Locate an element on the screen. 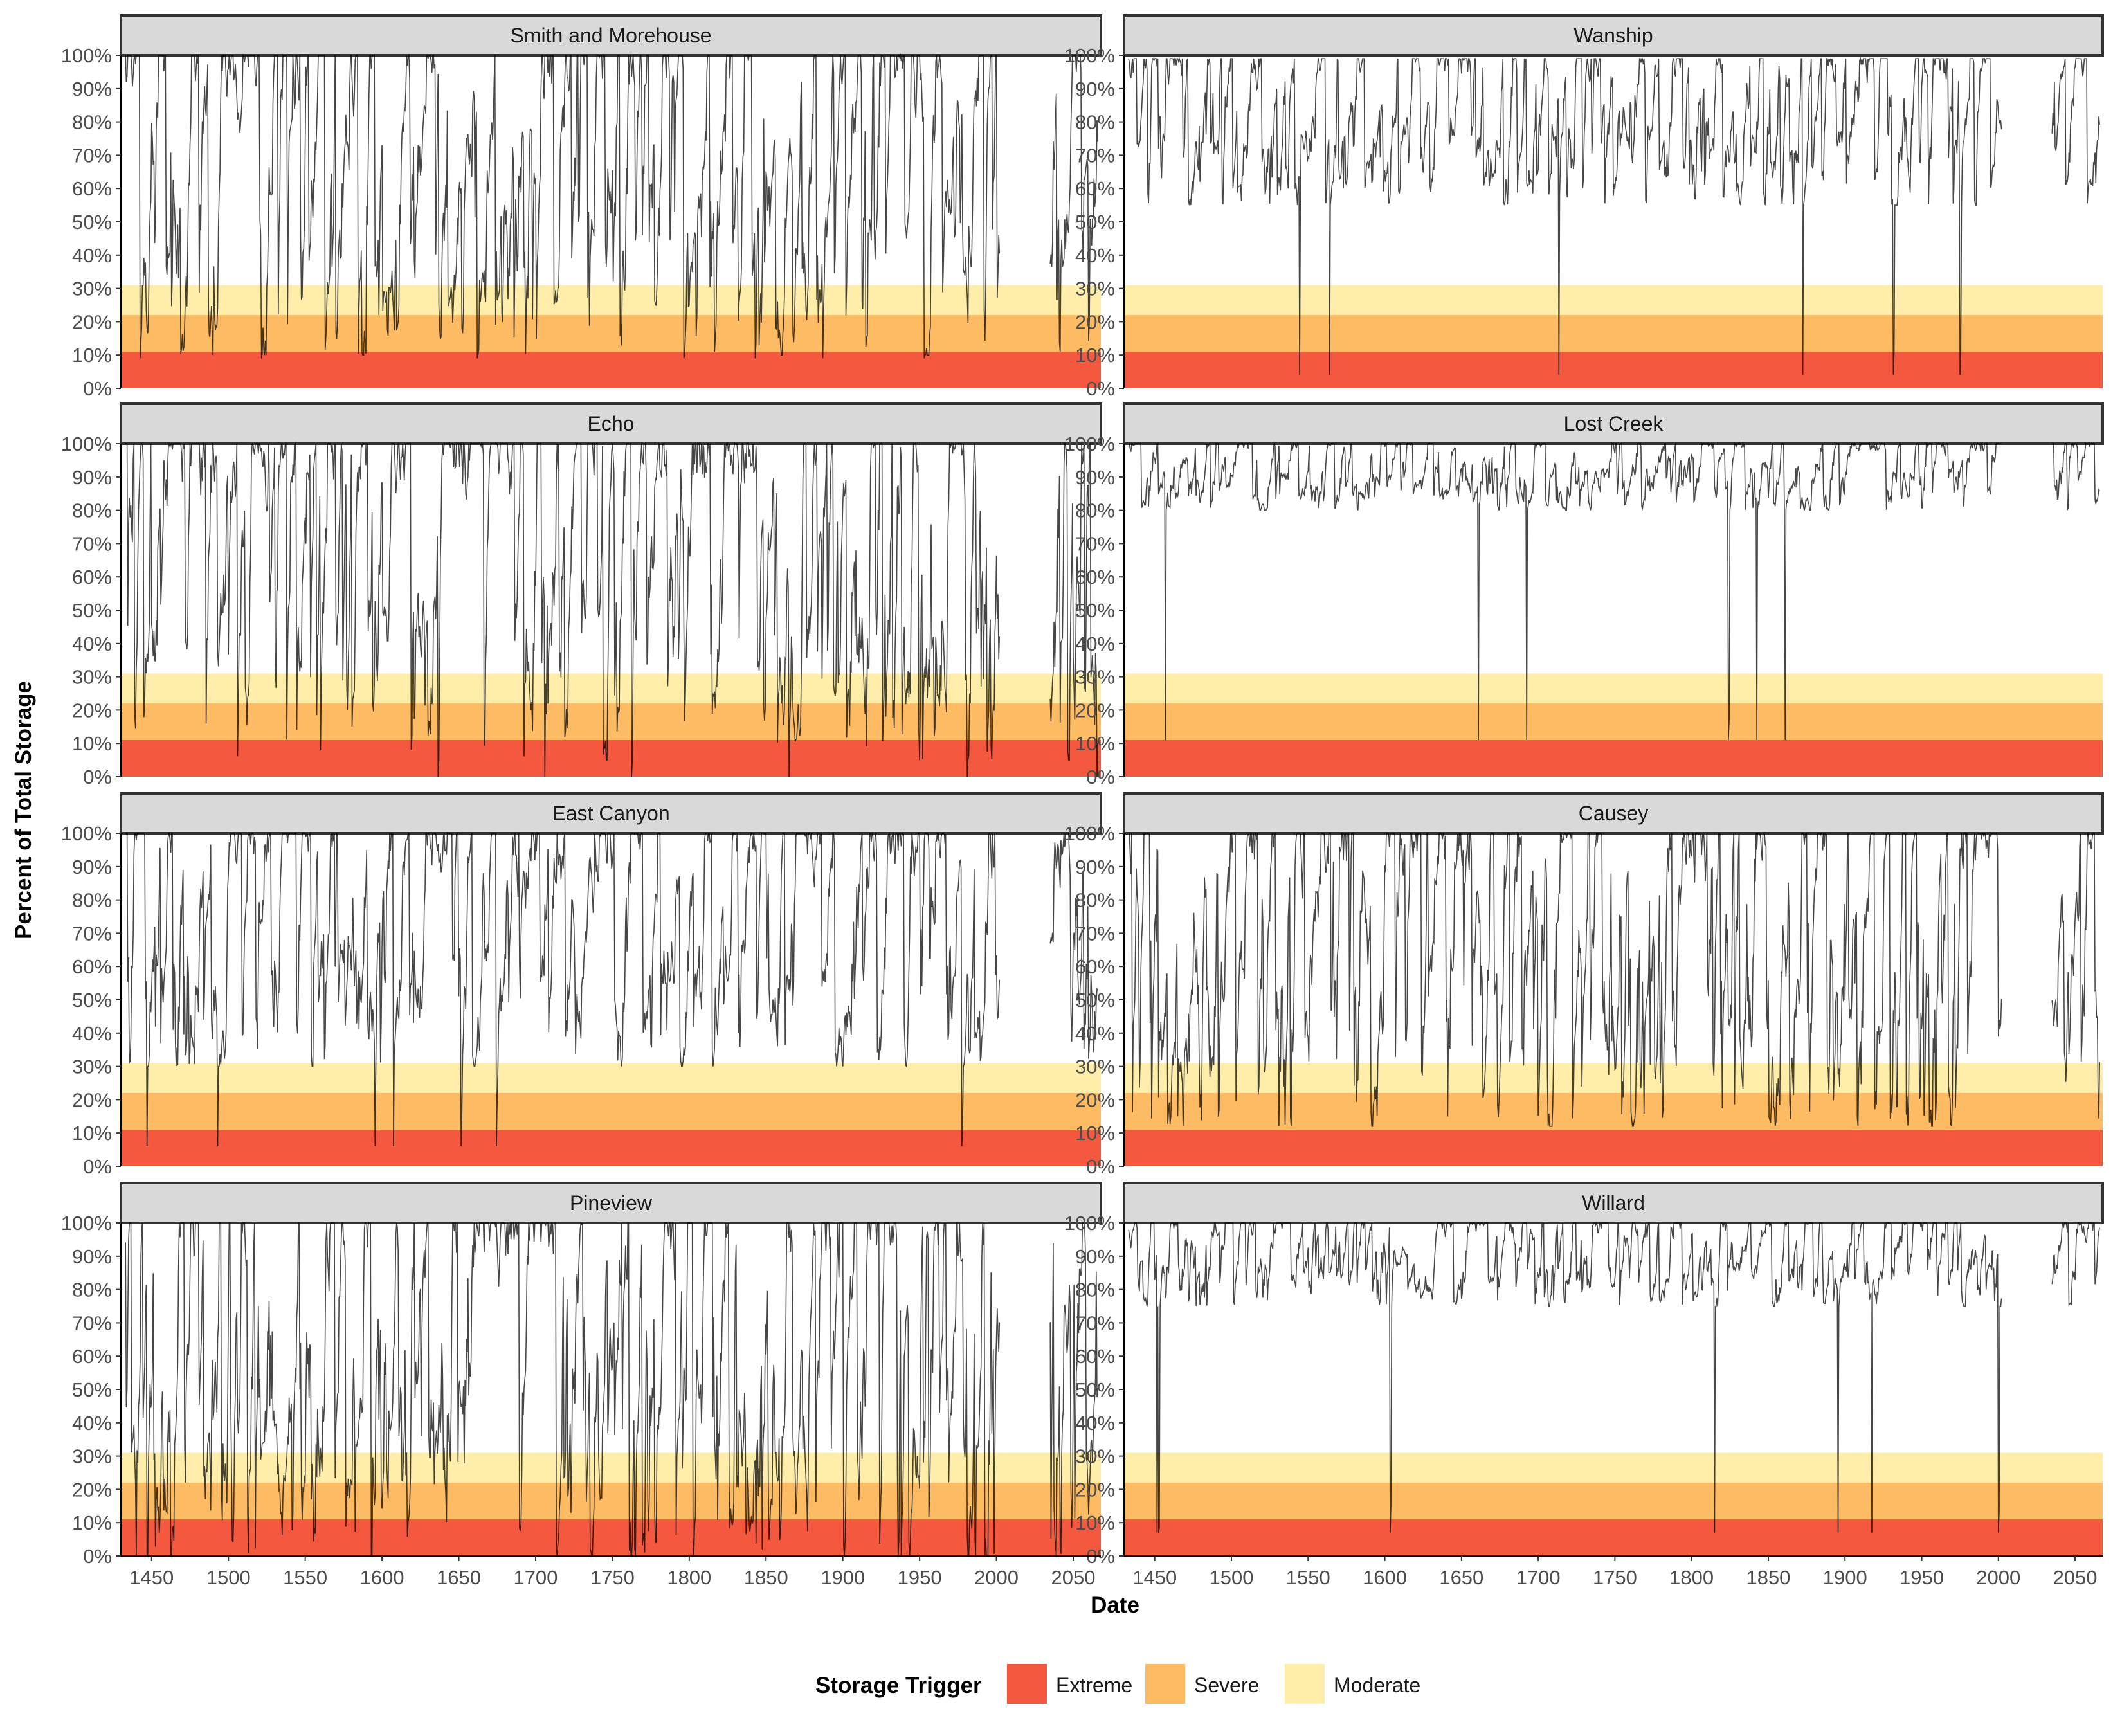  x-tick-label: 1850 is located at coordinates (1768, 1577).